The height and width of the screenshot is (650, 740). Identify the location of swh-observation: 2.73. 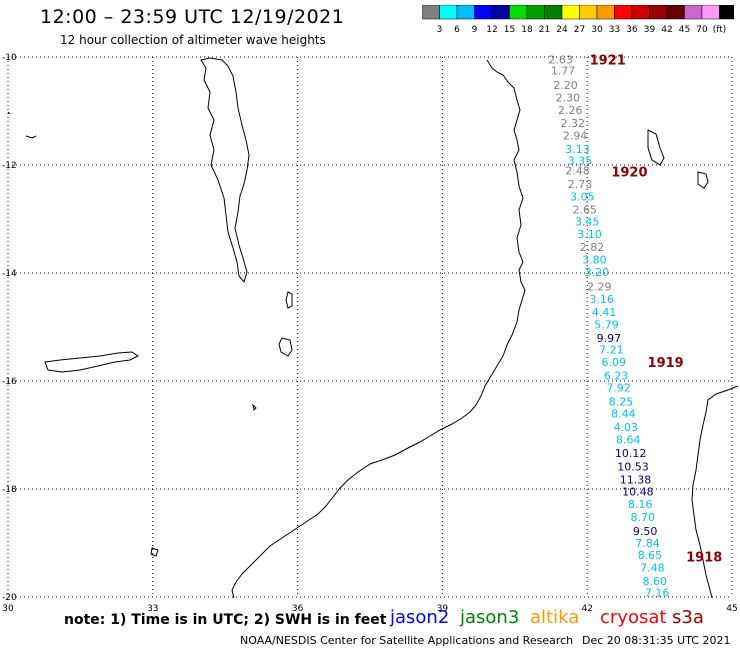
(580, 184).